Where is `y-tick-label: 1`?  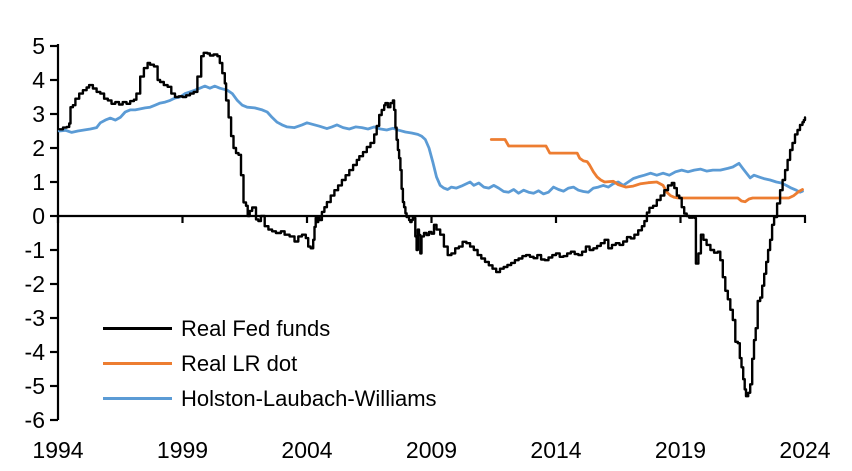 y-tick-label: 1 is located at coordinates (38, 182).